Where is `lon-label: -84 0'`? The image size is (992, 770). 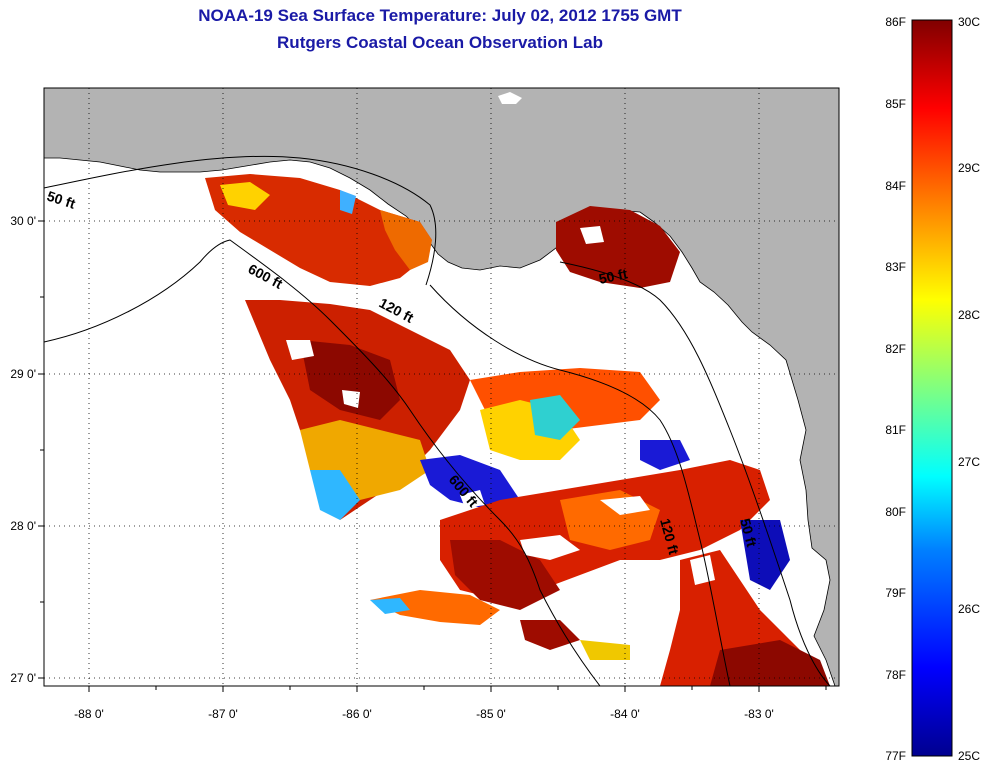
lon-label: -84 0' is located at coordinates (625, 714).